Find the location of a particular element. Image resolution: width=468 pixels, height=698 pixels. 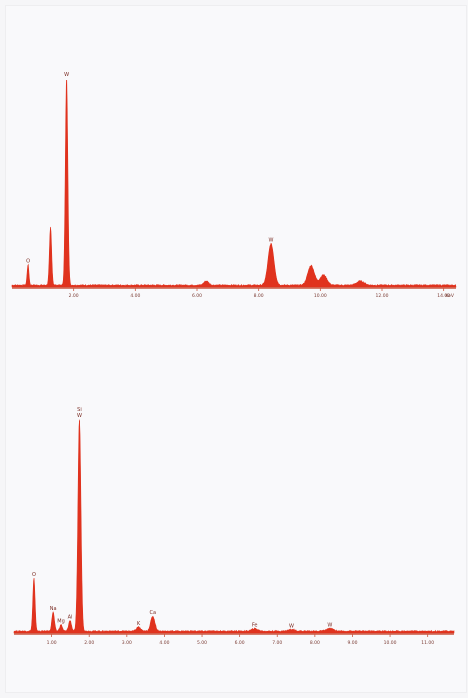

peak-label: K is located at coordinates (139, 624).